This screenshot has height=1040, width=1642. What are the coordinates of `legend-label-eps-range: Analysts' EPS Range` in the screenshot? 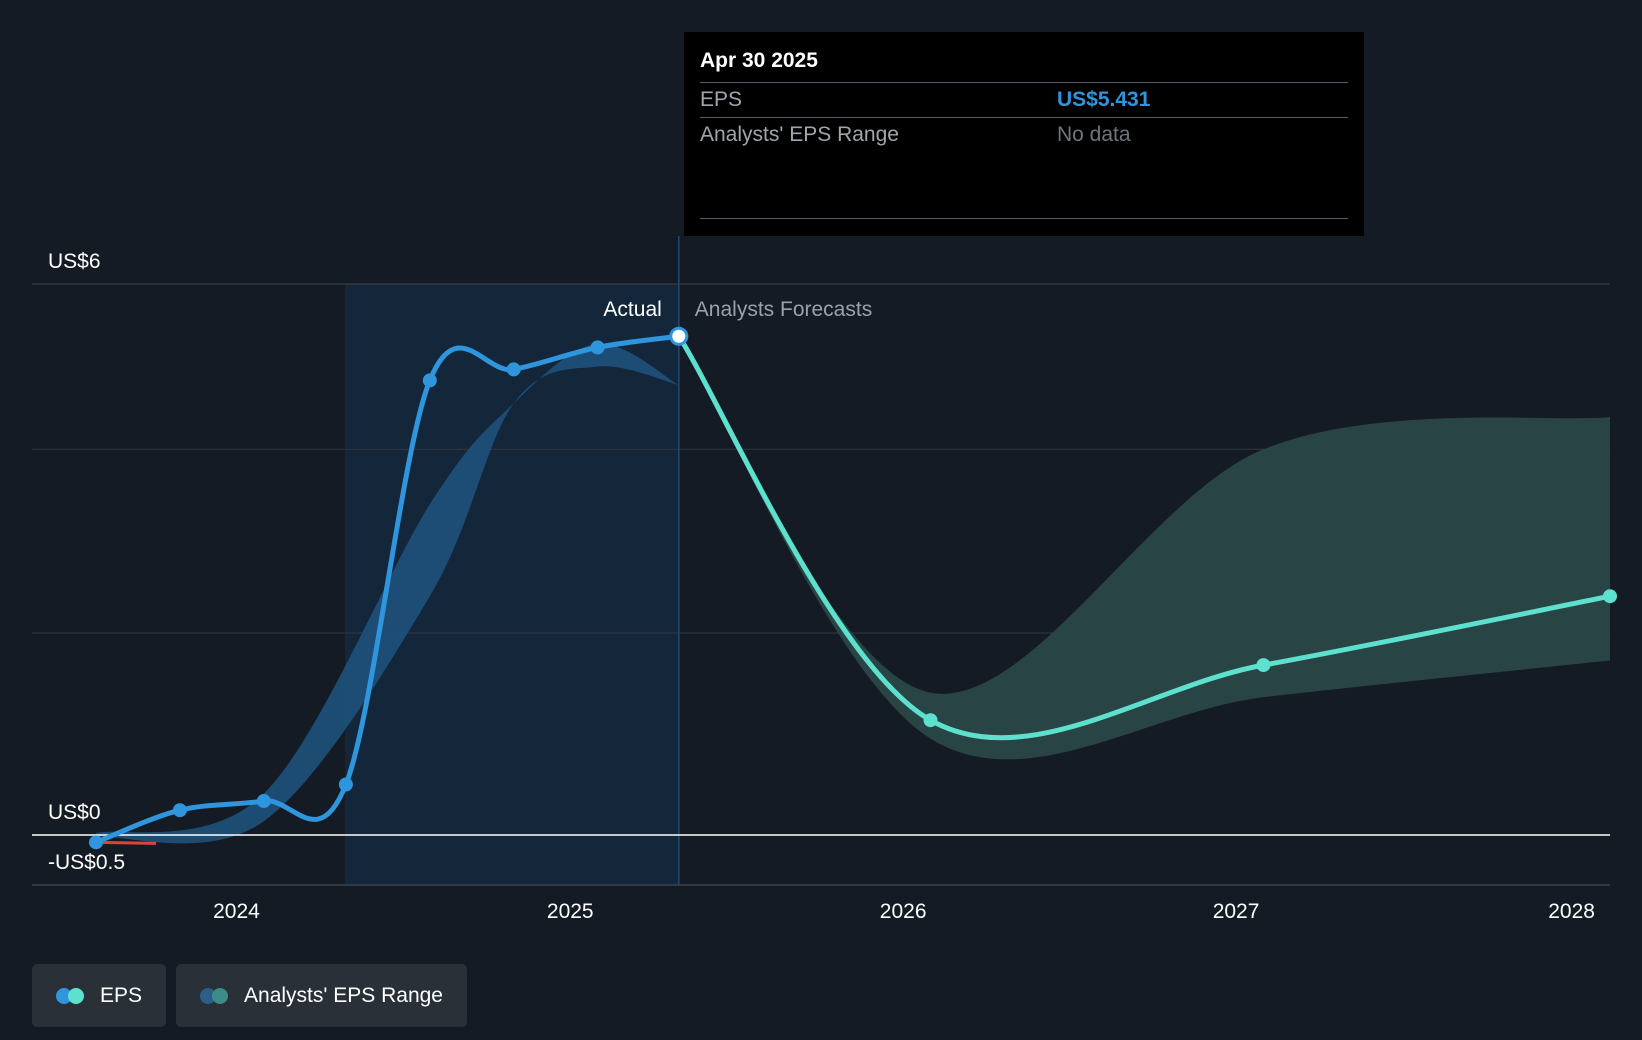 It's located at (343, 995).